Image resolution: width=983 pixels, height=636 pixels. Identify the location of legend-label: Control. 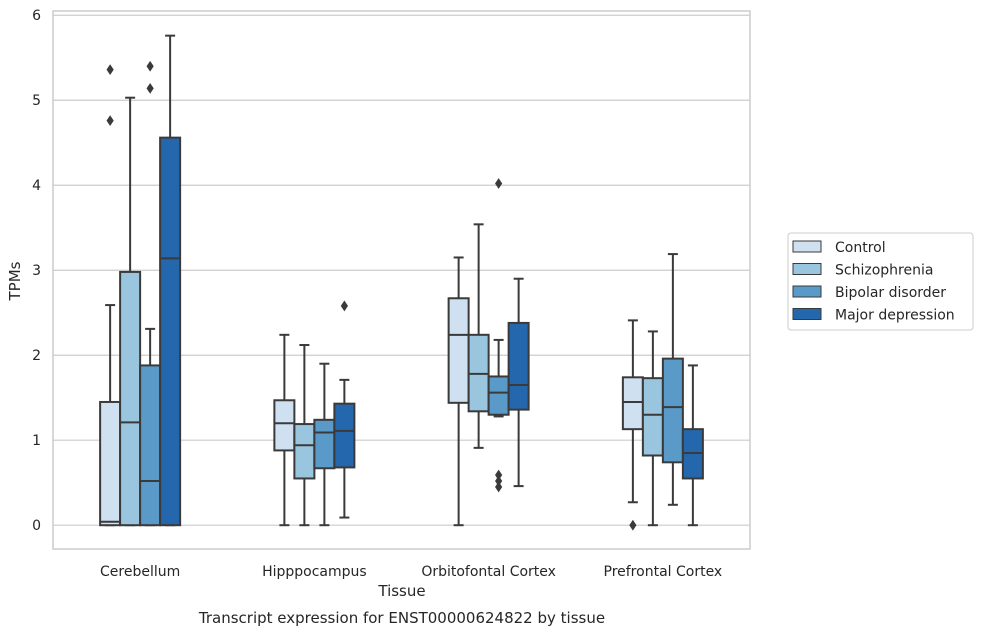
(860, 248).